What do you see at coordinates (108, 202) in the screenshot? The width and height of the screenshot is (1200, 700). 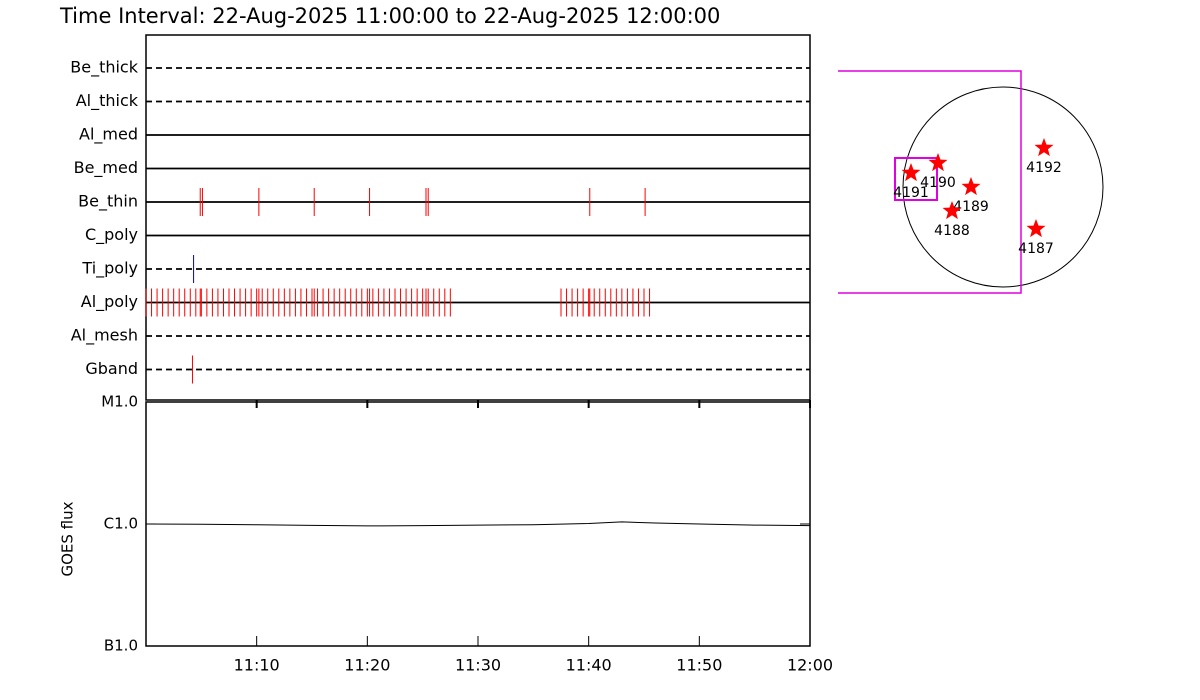 I see `filter-label: Be_thin` at bounding box center [108, 202].